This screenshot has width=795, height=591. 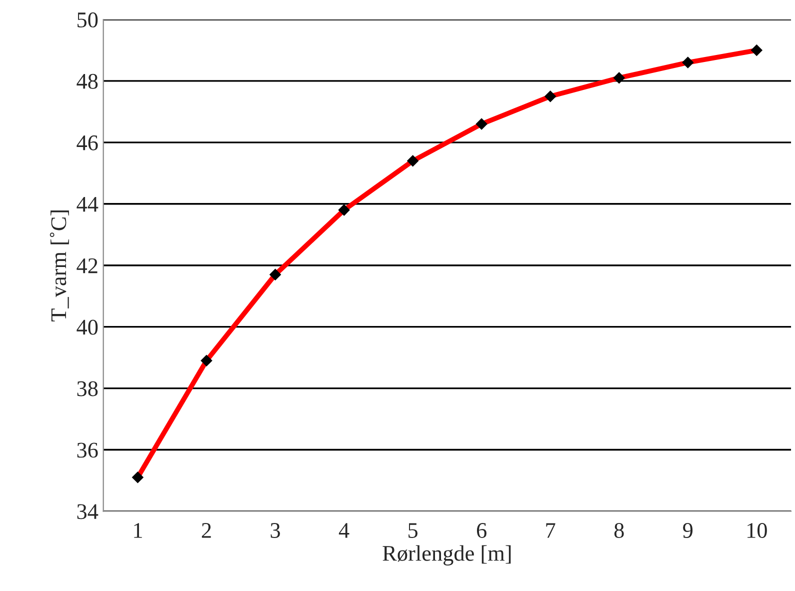 What do you see at coordinates (87, 388) in the screenshot?
I see `y-tick-label: 38` at bounding box center [87, 388].